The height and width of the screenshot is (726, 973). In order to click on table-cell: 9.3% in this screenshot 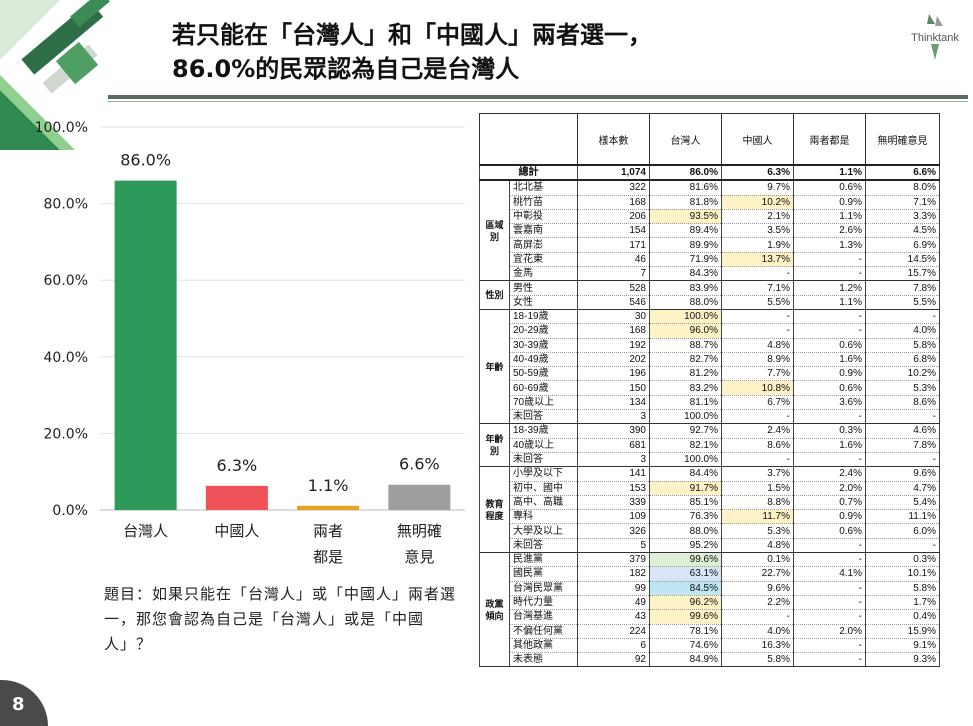, I will do `click(902, 660)`.